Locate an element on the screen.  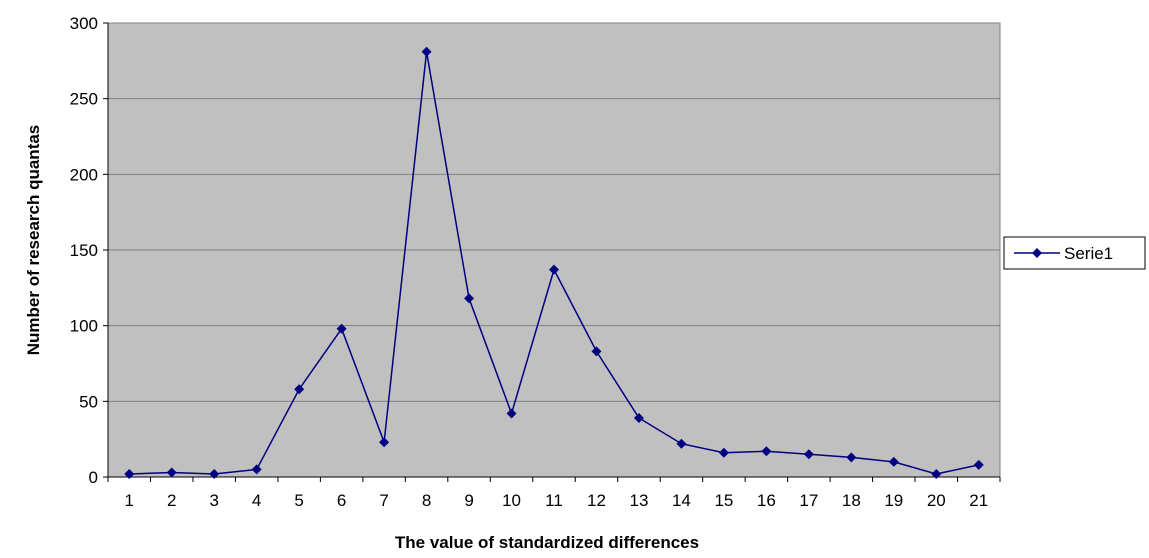
y-tick-label: 50 is located at coordinates (88, 401).